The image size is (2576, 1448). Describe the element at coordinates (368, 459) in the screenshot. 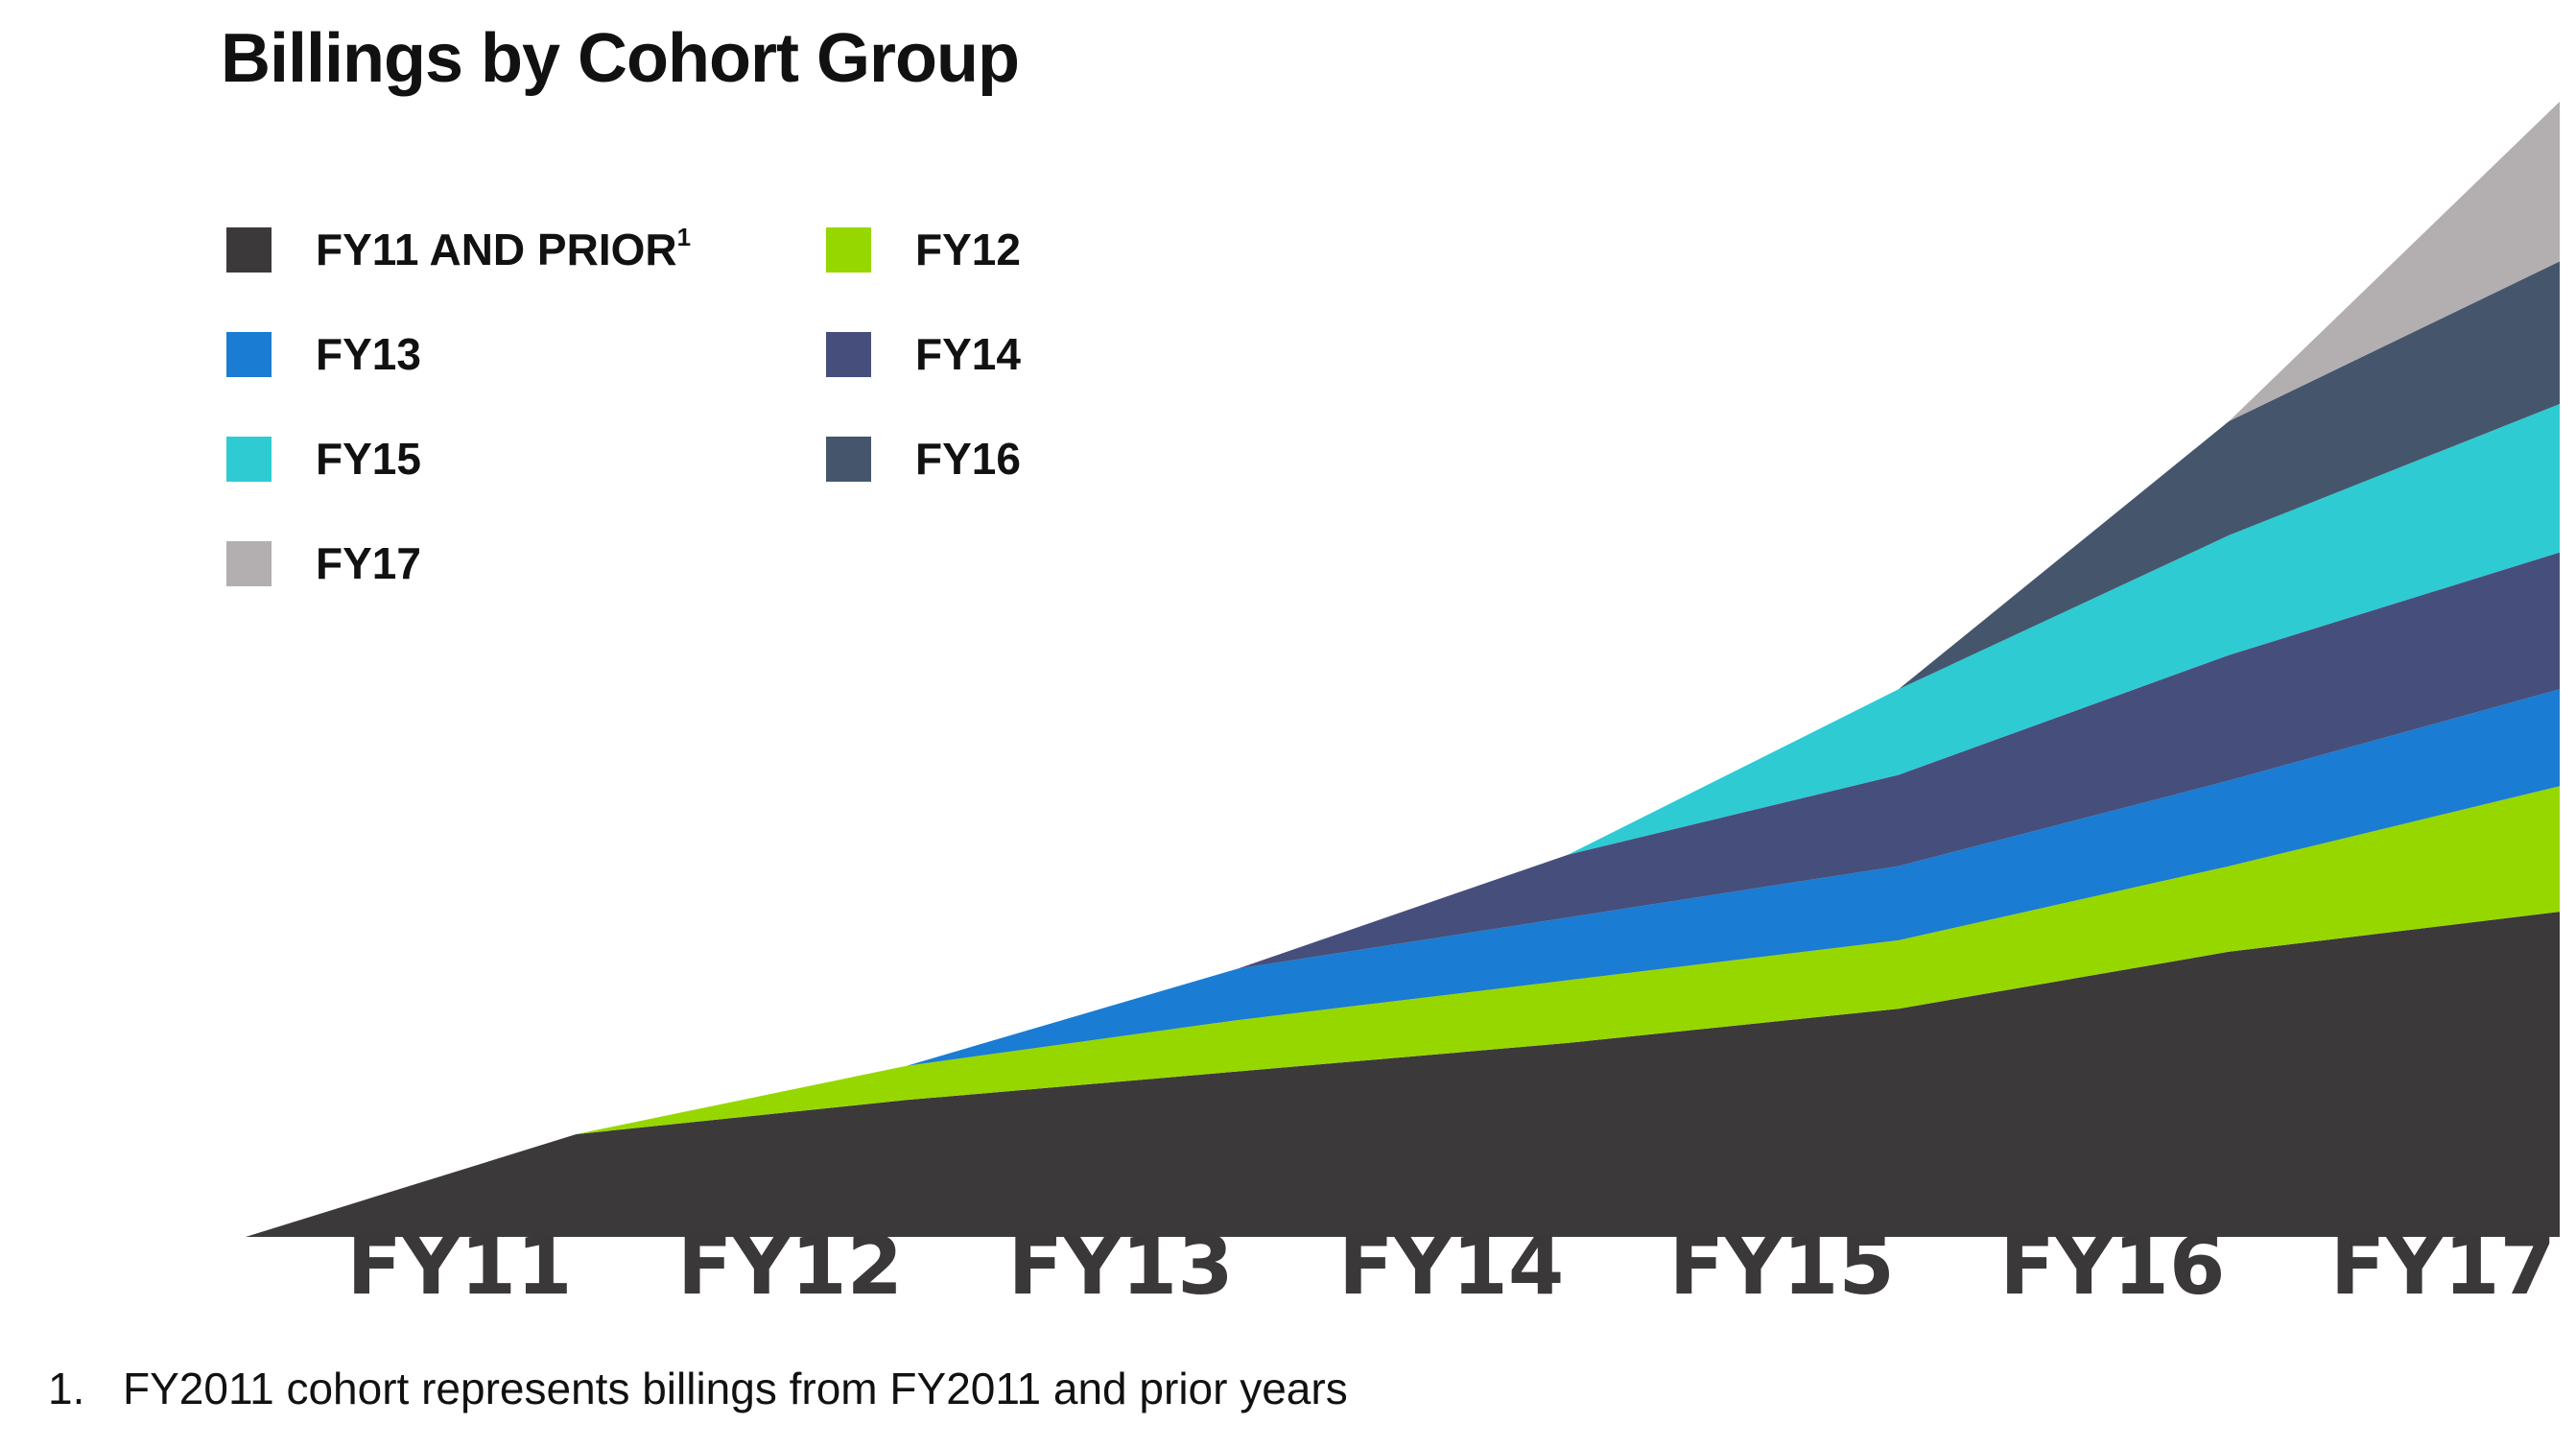

I see `legend-label: FY15` at that location.